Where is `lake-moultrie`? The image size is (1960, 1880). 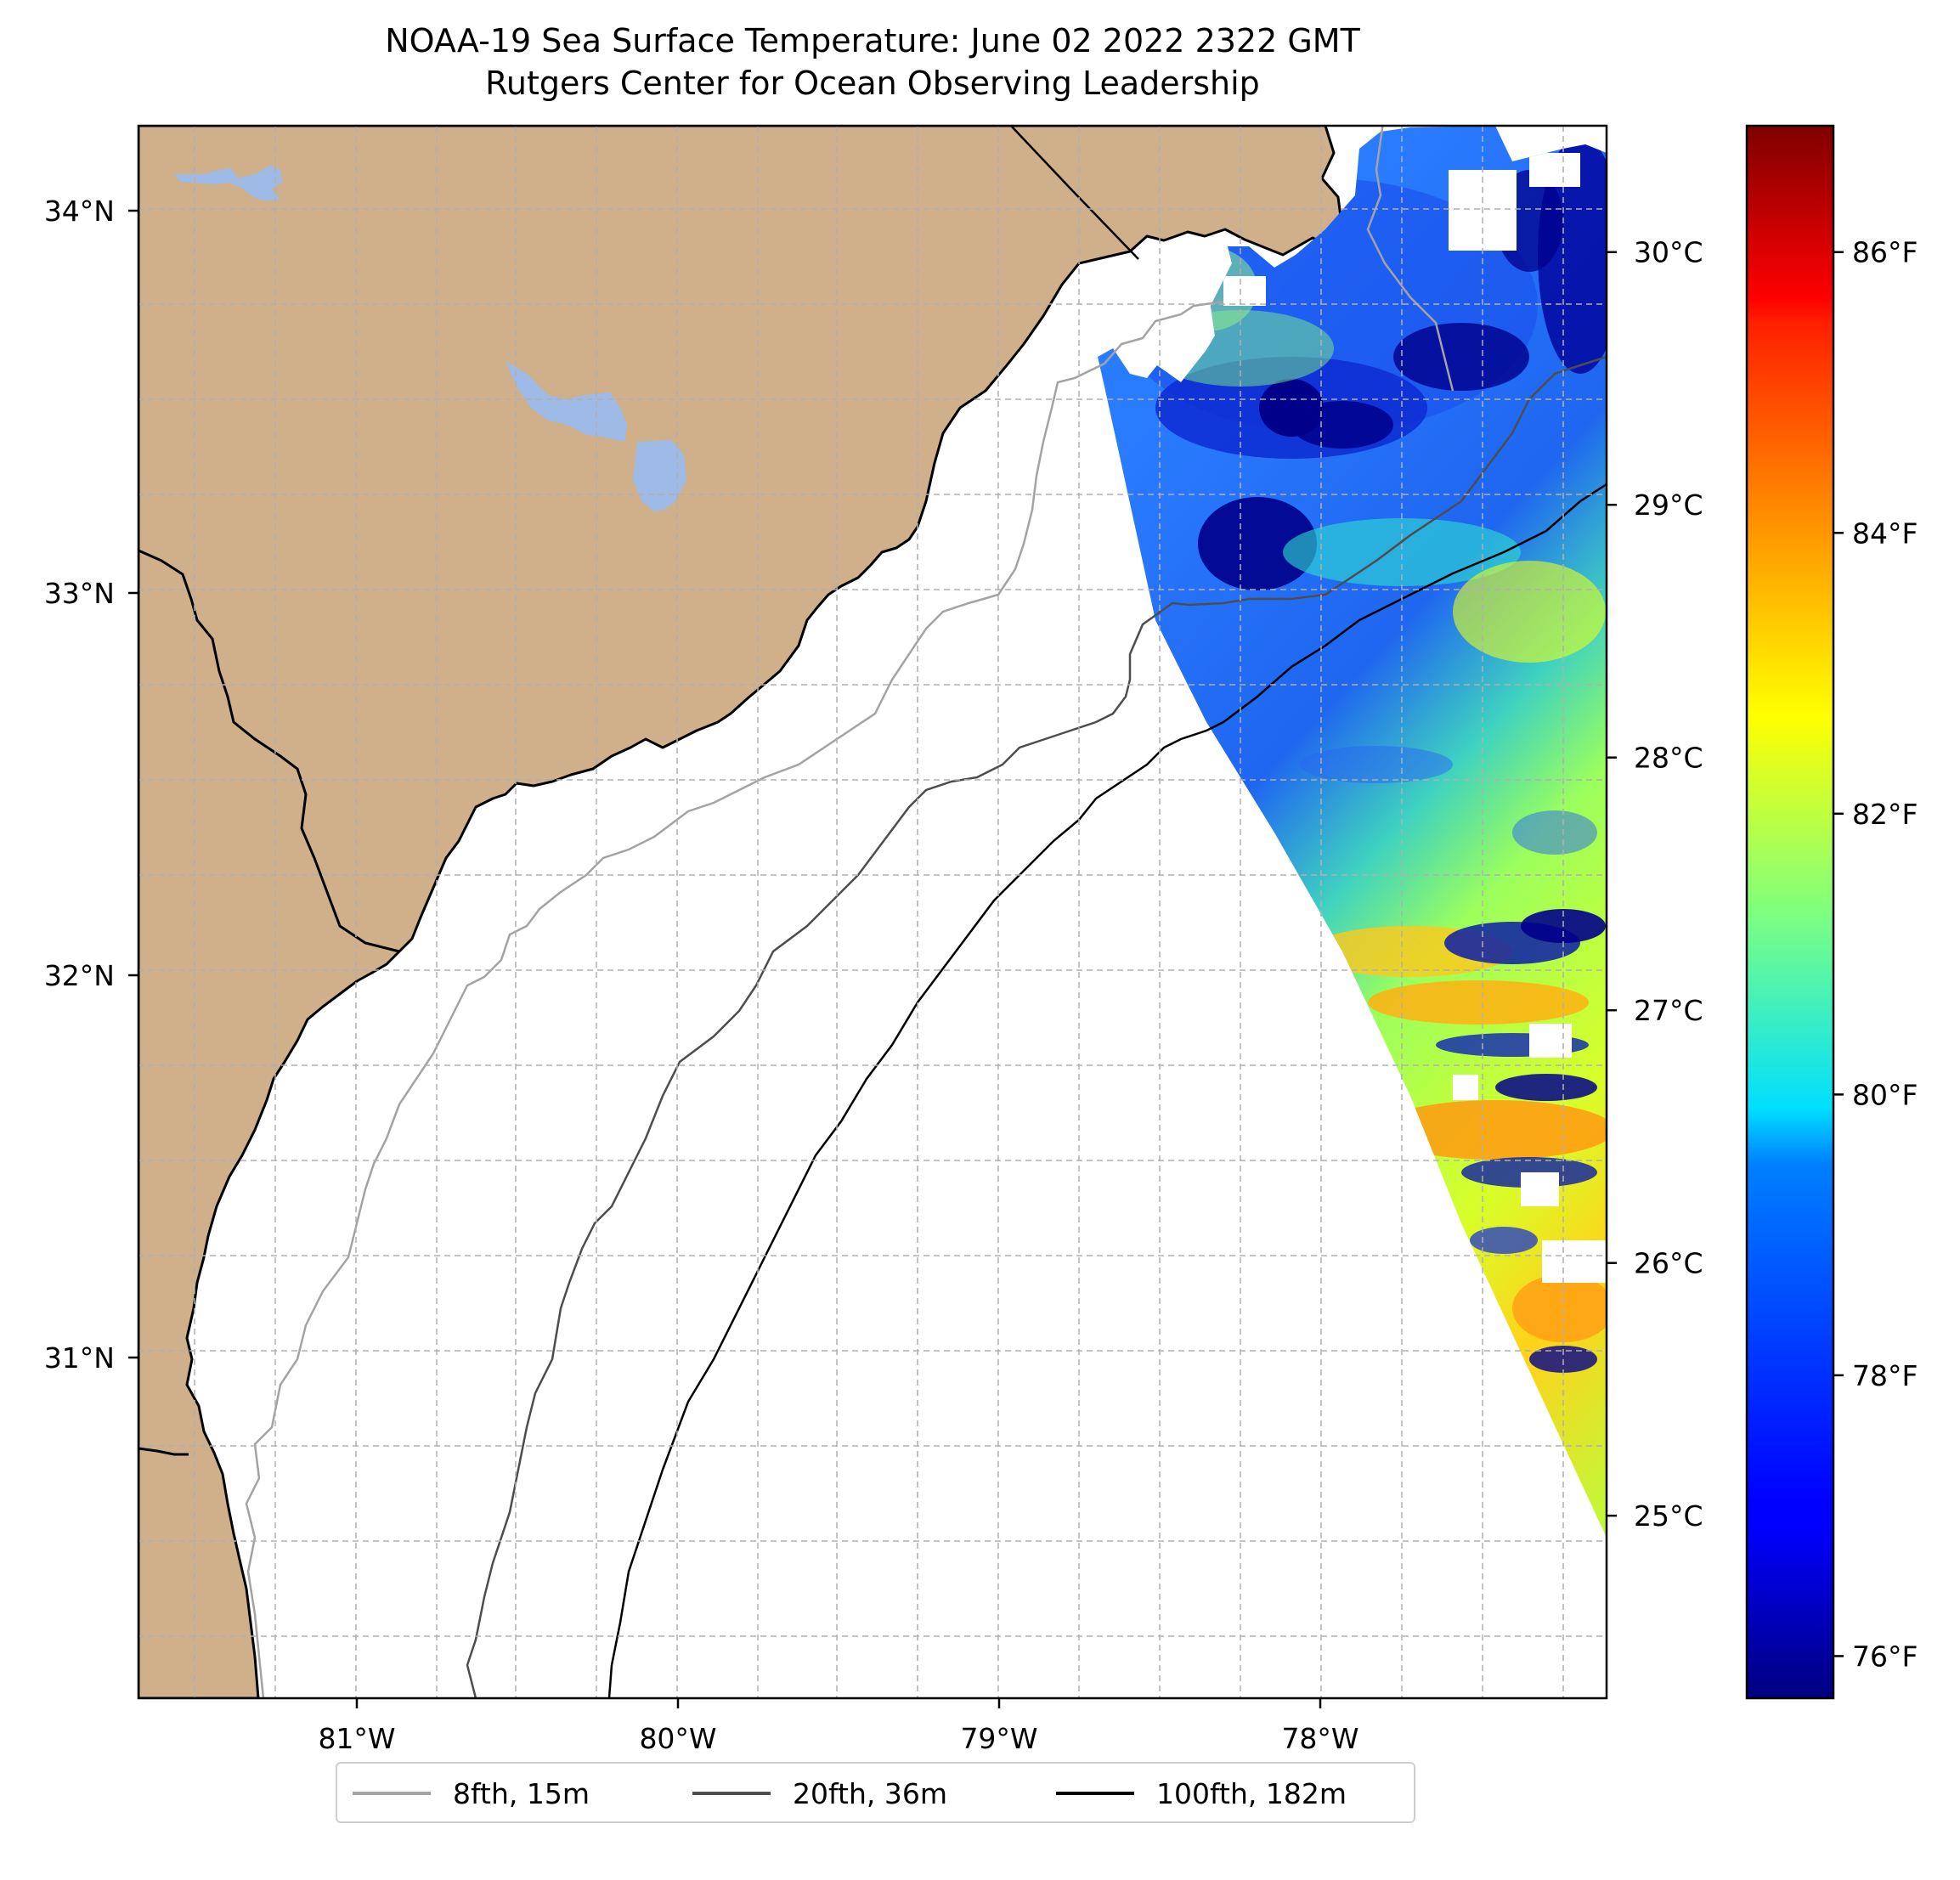
lake-moultrie is located at coordinates (659, 476).